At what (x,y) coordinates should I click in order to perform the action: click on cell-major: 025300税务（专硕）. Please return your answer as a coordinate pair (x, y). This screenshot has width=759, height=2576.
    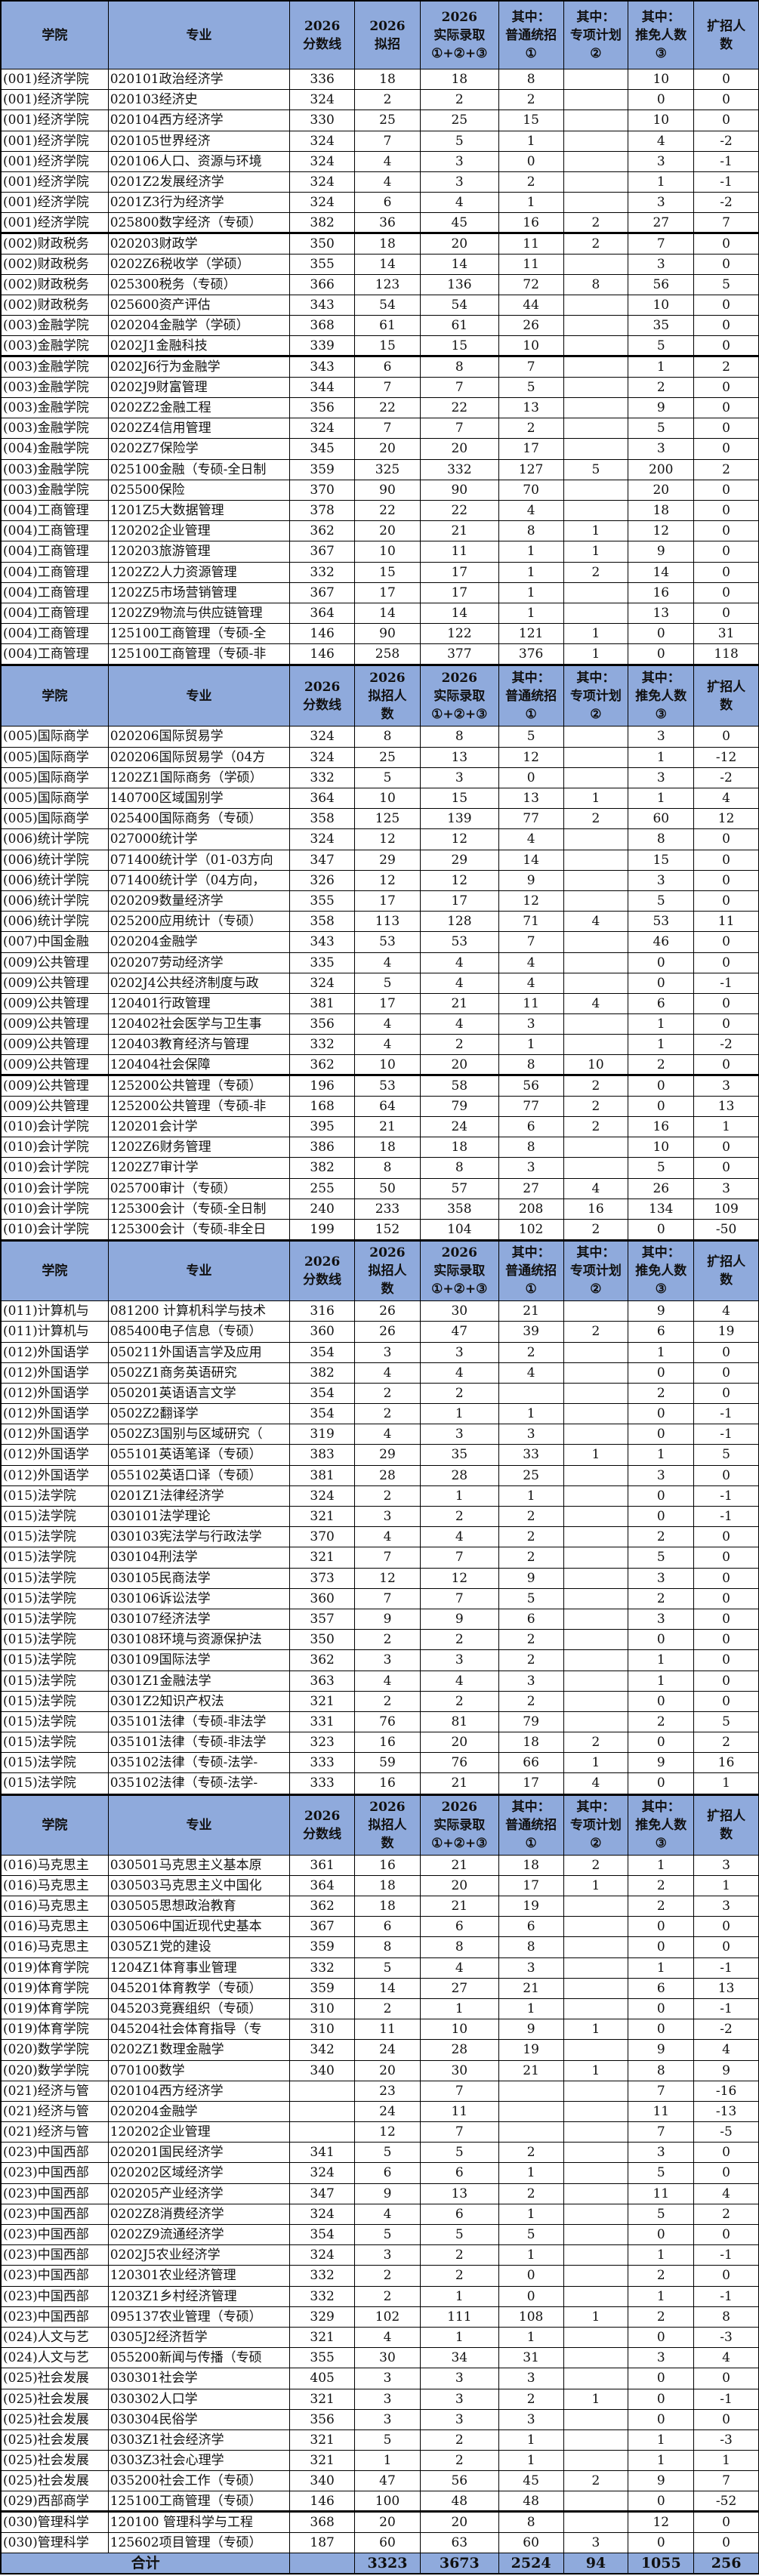
    Looking at the image, I should click on (200, 284).